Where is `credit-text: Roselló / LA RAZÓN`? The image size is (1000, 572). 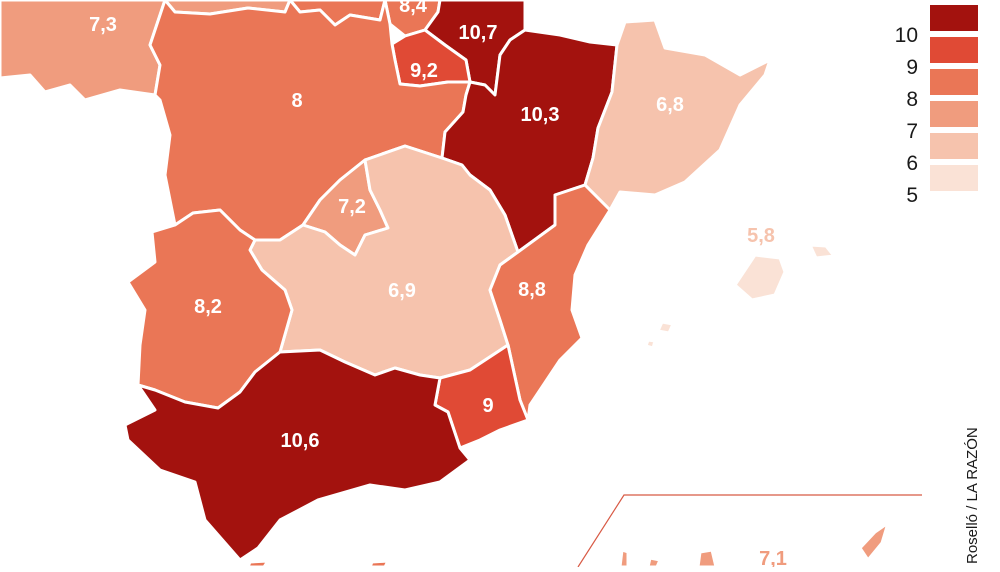
credit-text: Roselló / LA RAZÓN is located at coordinates (972, 495).